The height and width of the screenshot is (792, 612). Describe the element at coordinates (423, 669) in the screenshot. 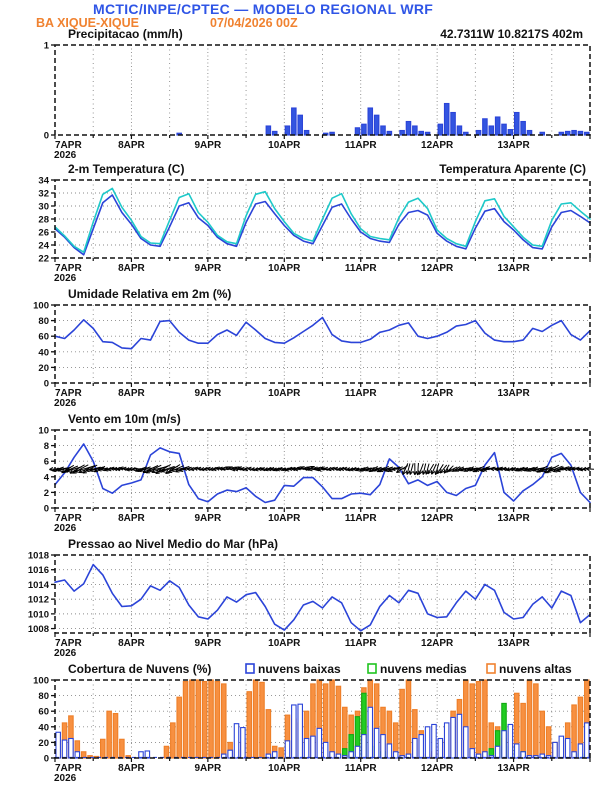

I see `svg-text: nuvens medias` at that location.